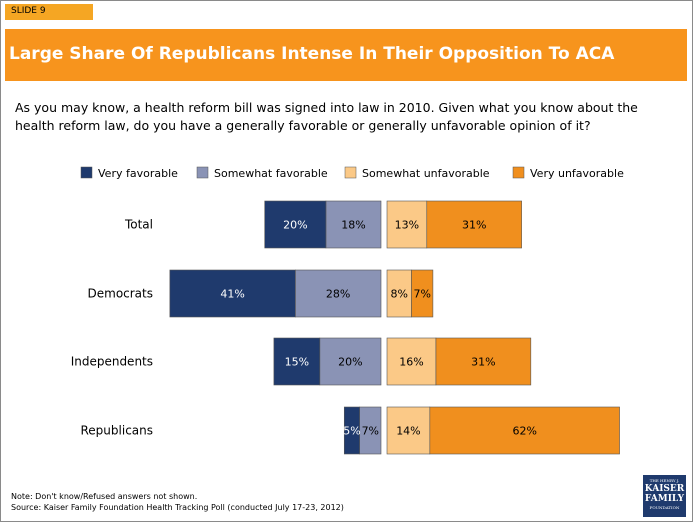  I want to click on bar-independents-somewhat-unfavorable, so click(411, 361).